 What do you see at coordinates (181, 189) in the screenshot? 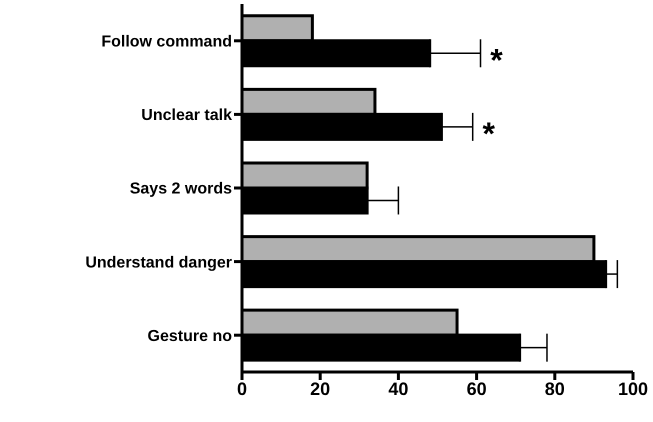
I see `y-tick-label: Says 2 words` at bounding box center [181, 189].